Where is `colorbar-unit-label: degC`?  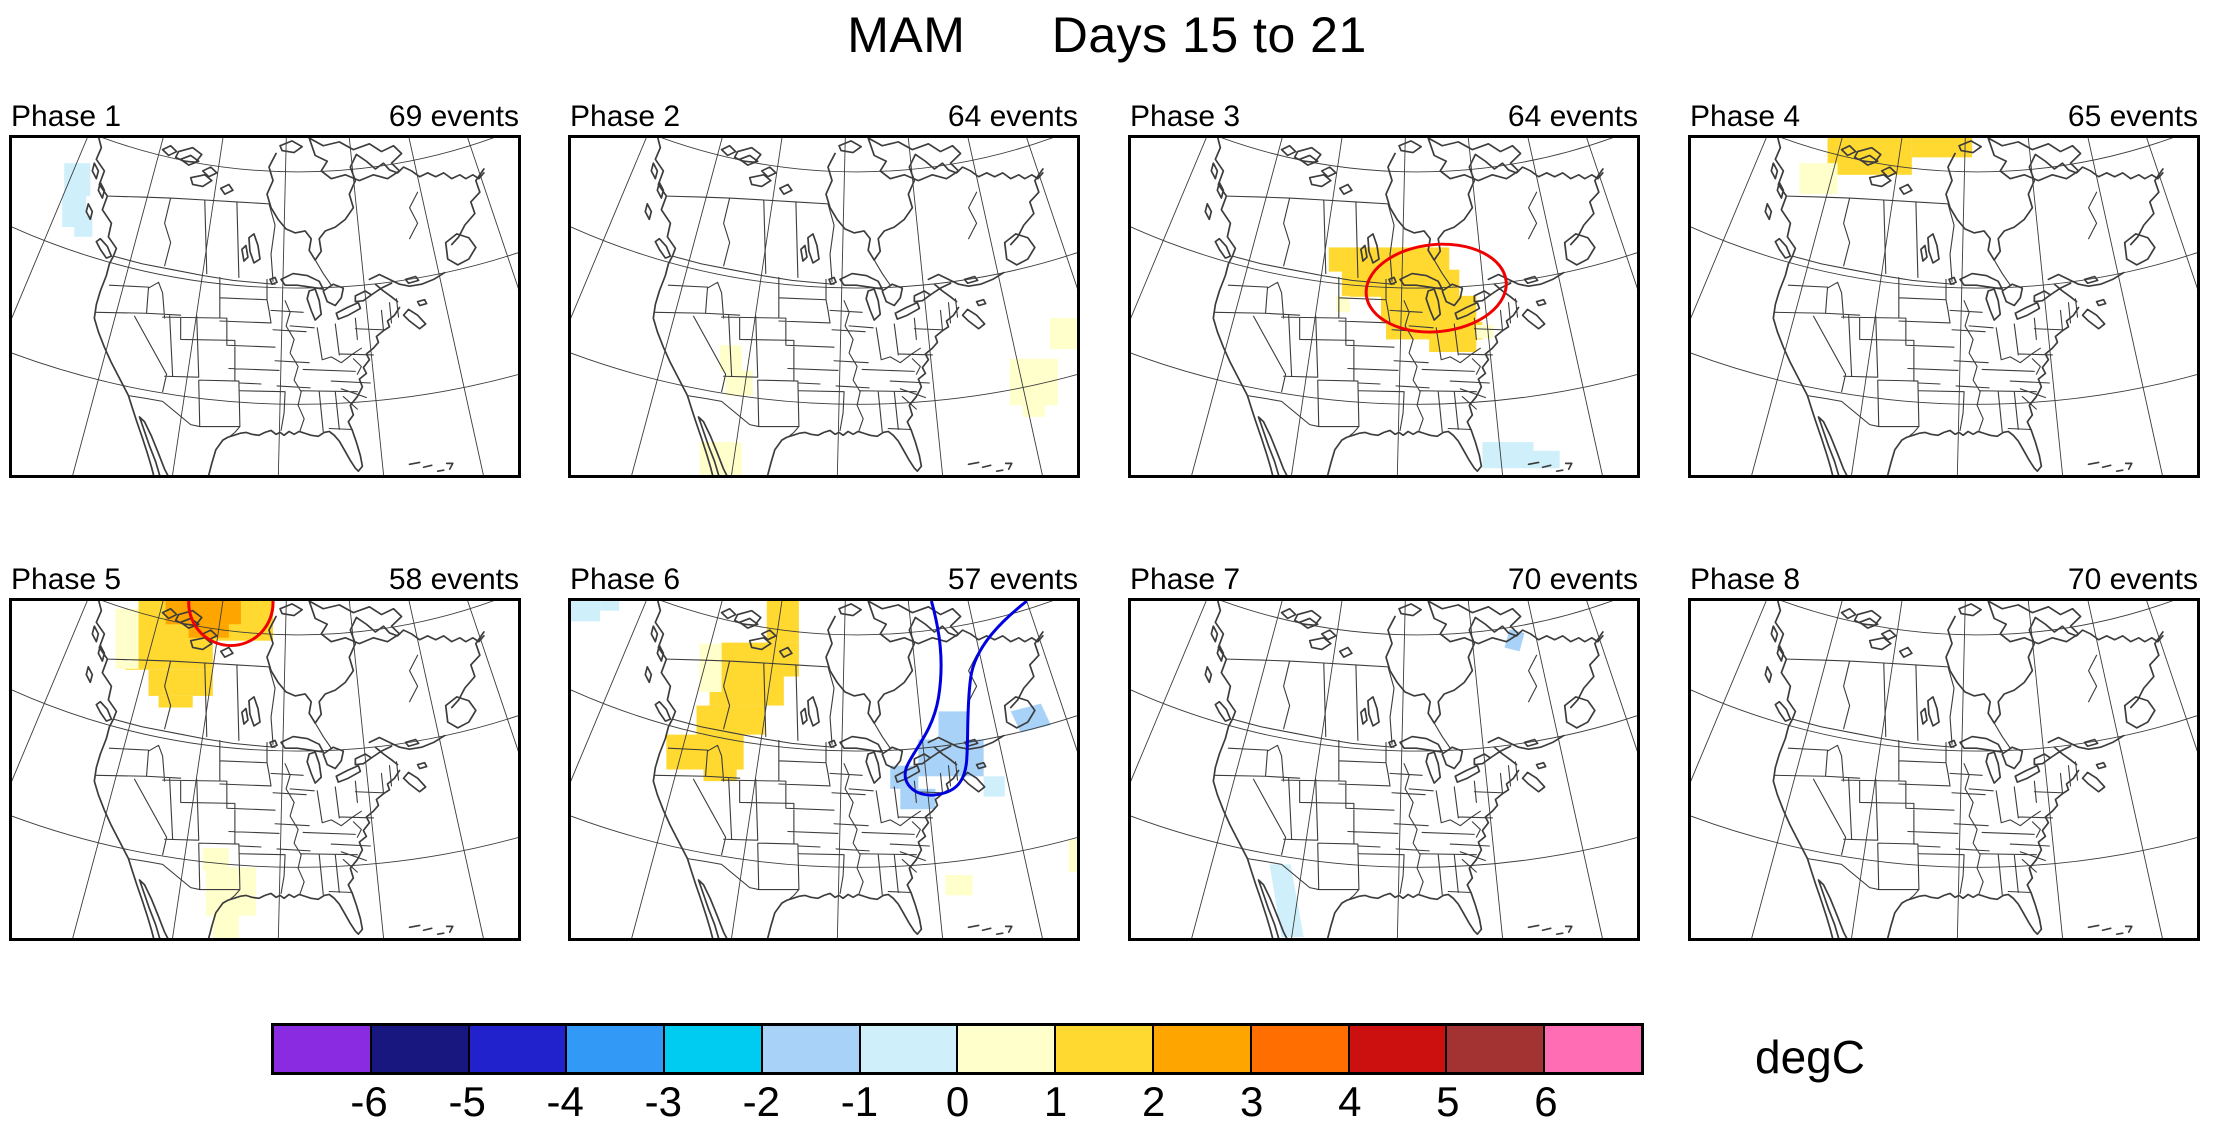
colorbar-unit-label: degC is located at coordinates (1810, 1057).